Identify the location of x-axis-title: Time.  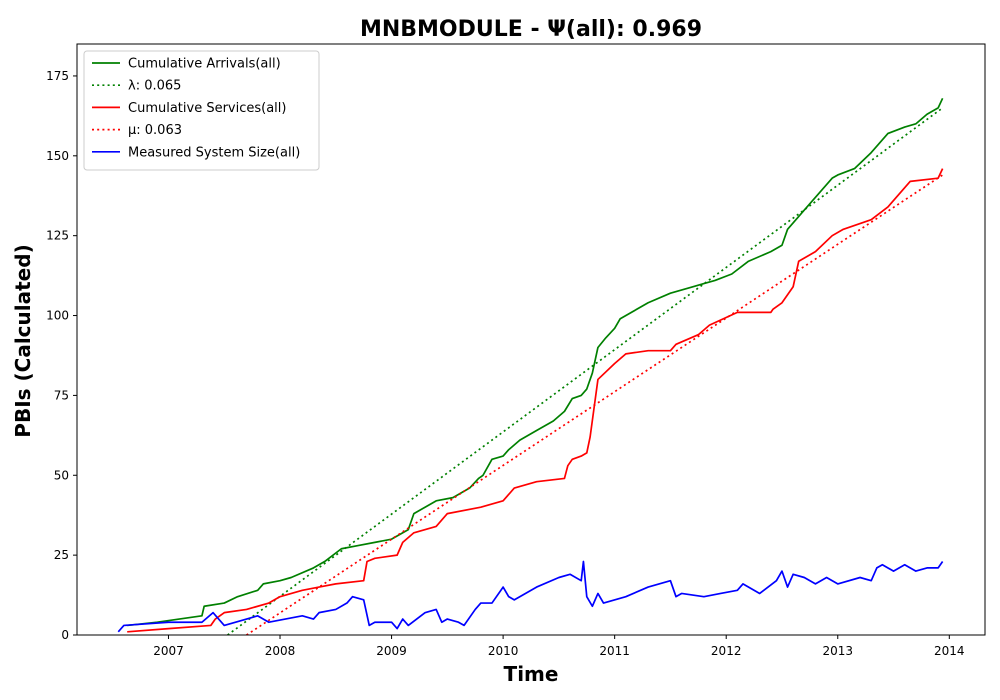
(531, 674).